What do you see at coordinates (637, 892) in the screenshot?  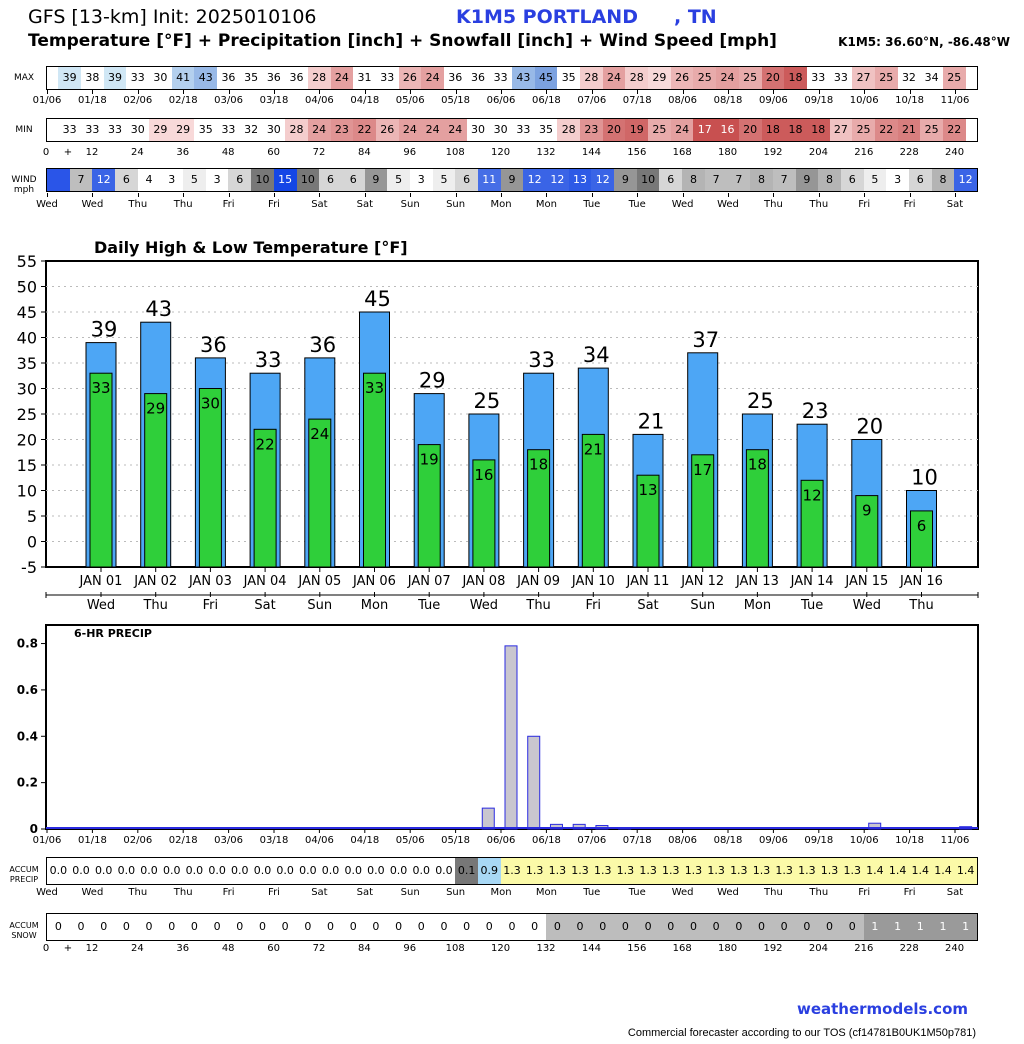 I see `day-tick-label: Tue` at bounding box center [637, 892].